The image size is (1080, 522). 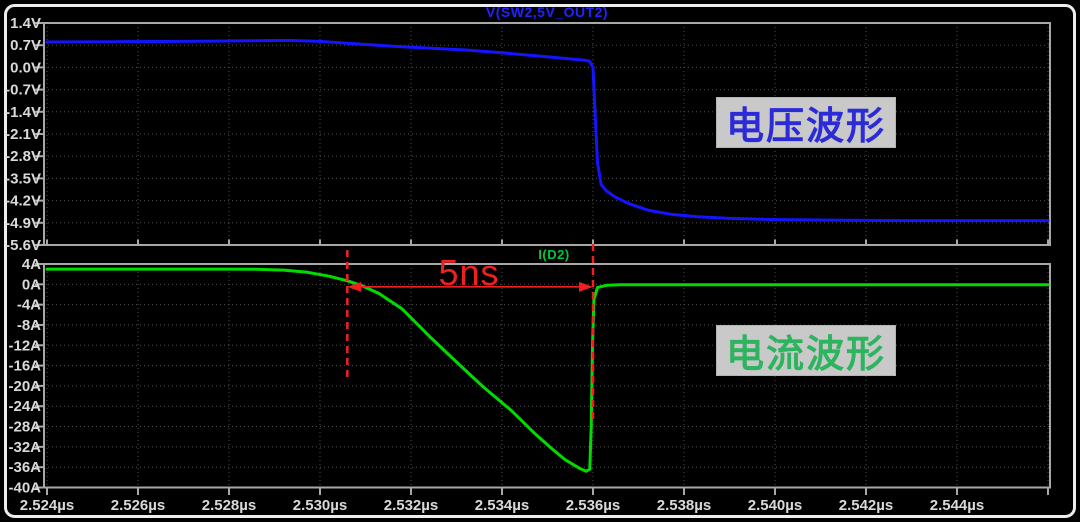 I want to click on y-tick-label: -28A, so click(x=24, y=427).